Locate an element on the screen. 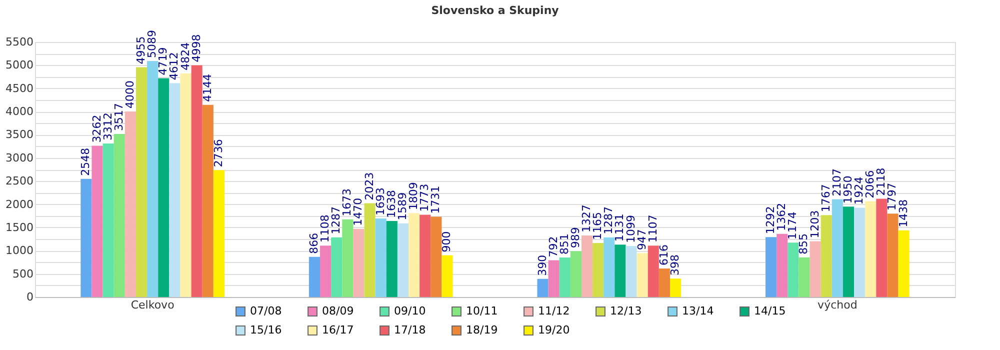 The width and height of the screenshot is (1000, 350). data-label: 1174 is located at coordinates (793, 226).